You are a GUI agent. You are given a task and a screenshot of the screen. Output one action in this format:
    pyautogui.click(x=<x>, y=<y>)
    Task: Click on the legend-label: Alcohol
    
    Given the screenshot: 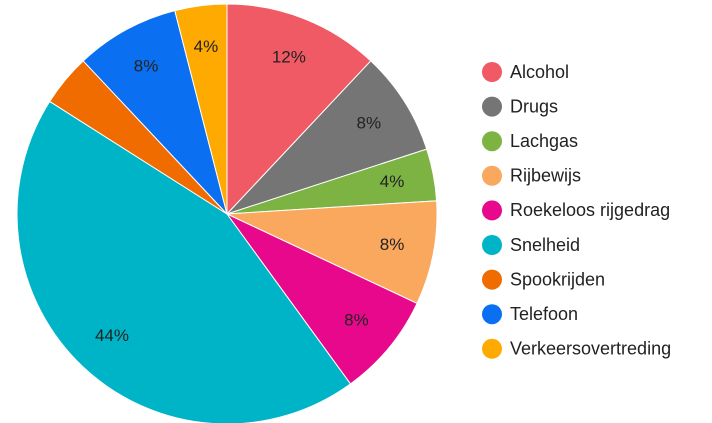 What is the action you would take?
    pyautogui.click(x=539, y=72)
    